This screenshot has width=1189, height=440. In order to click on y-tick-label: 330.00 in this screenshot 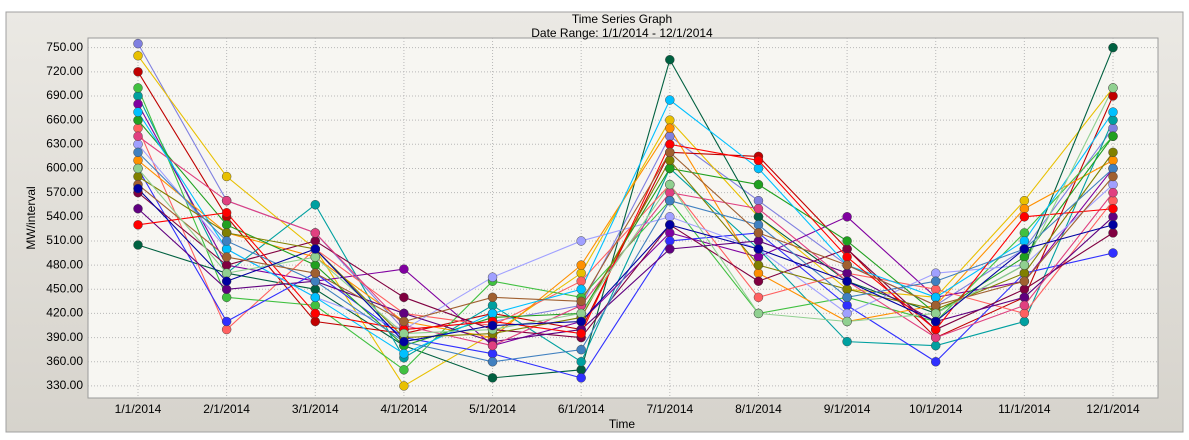, I will do `click(64, 385)`.